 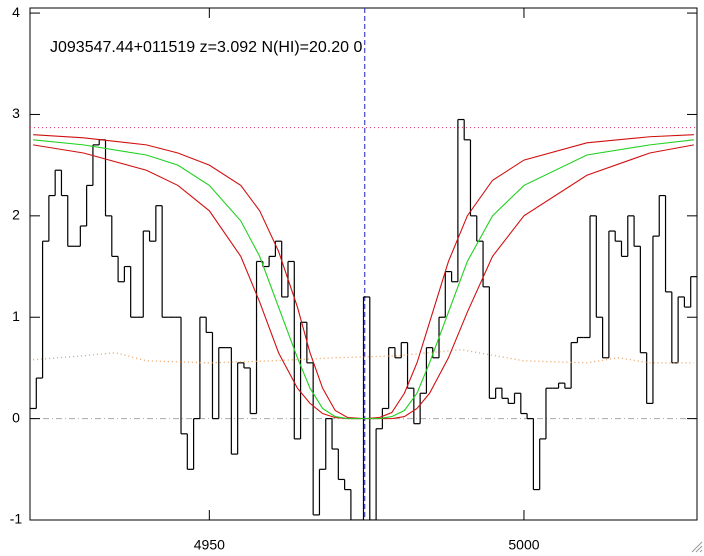 I want to click on y-tick-label: 3, so click(x=16, y=113).